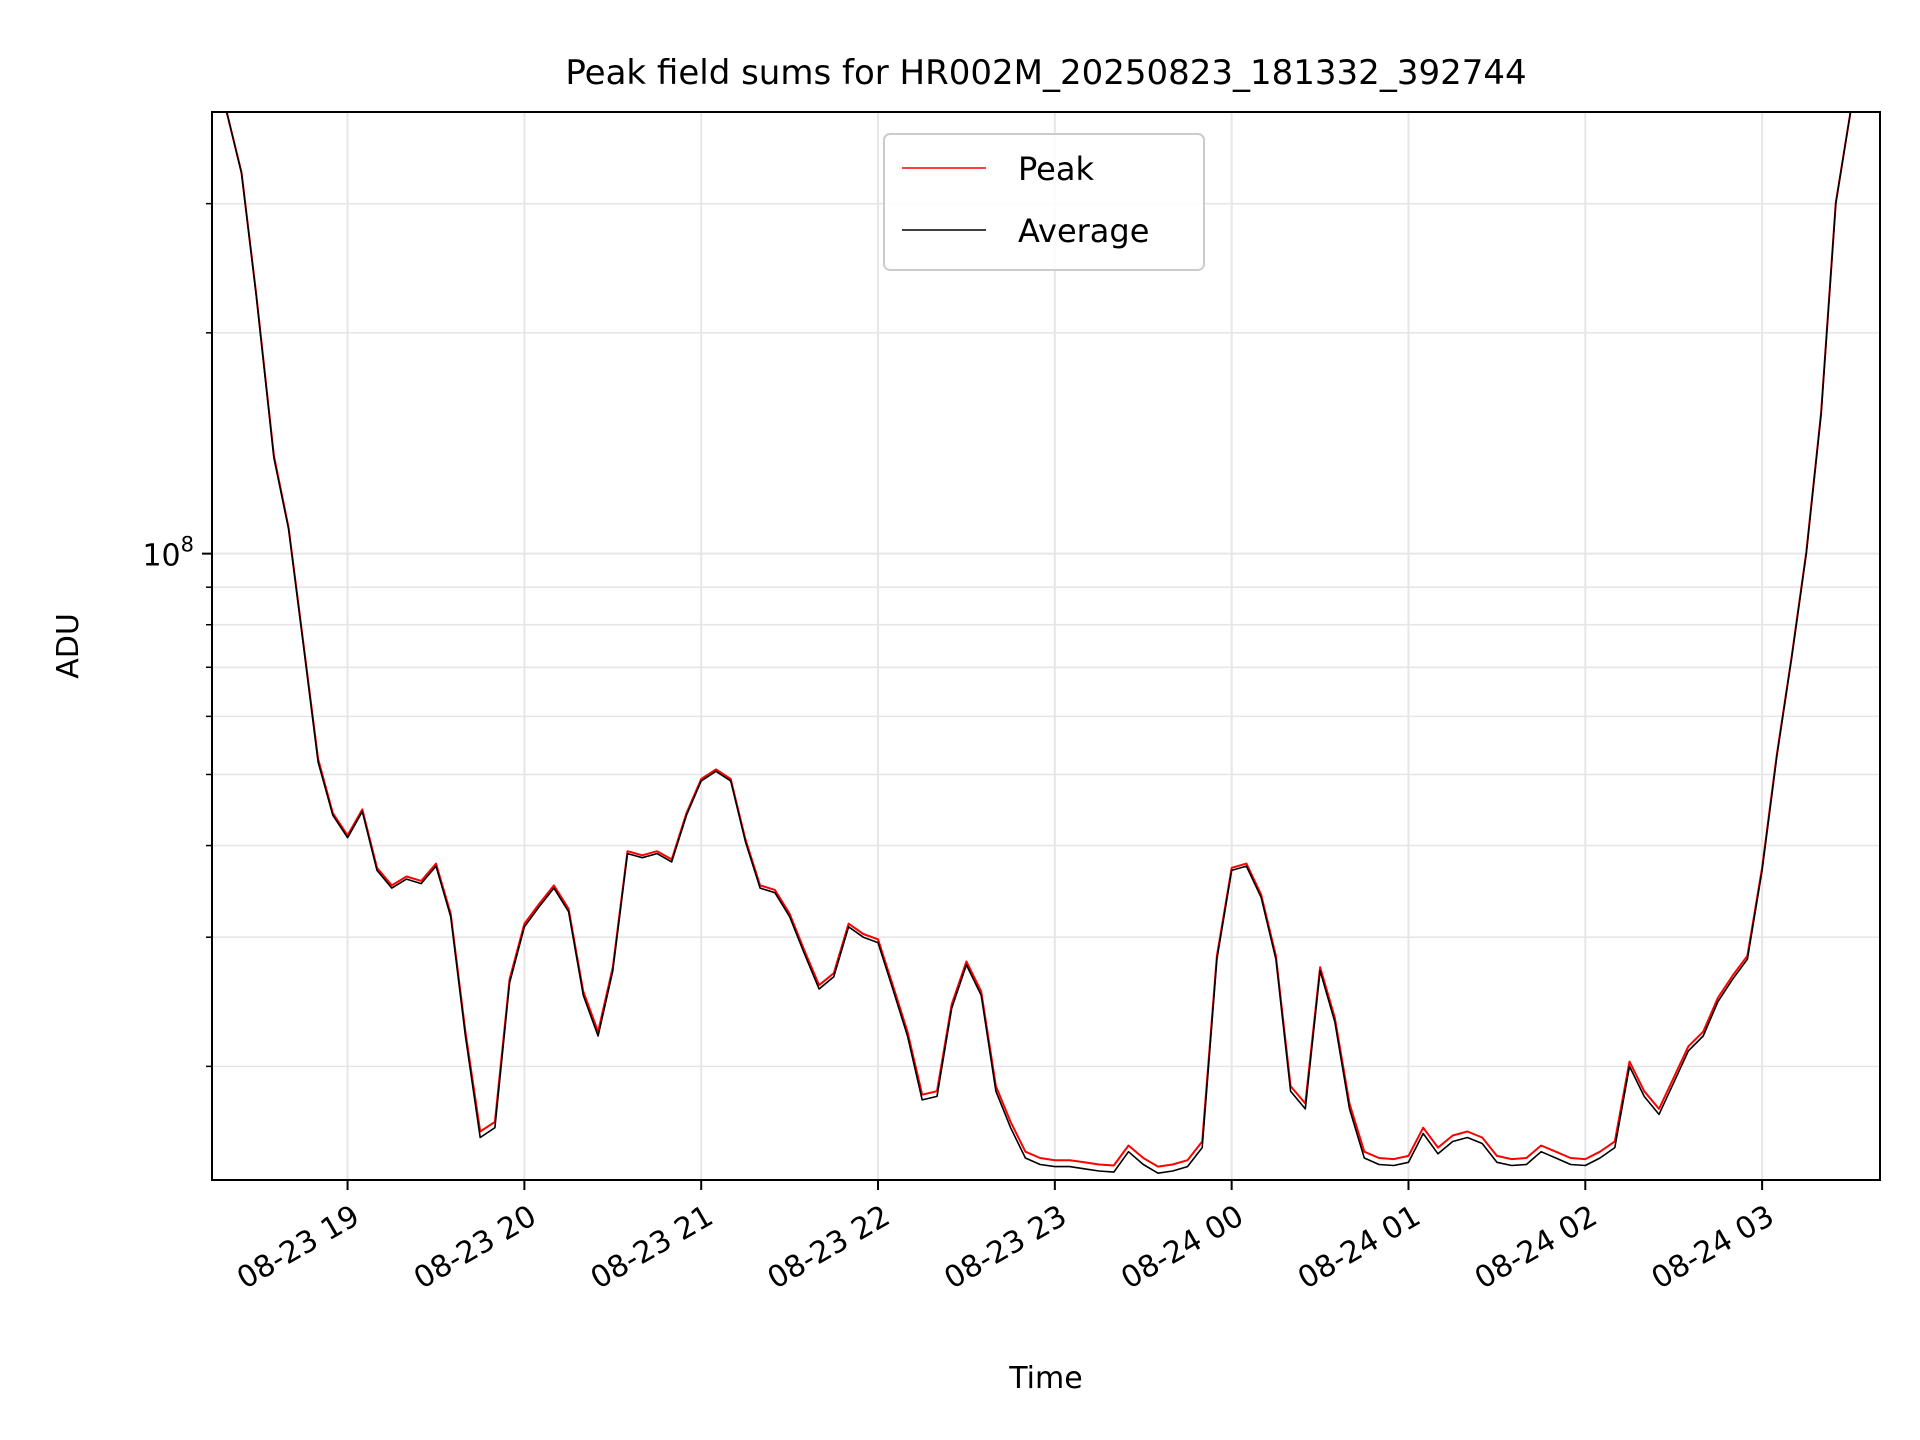 Image resolution: width=1920 pixels, height=1440 pixels. What do you see at coordinates (1045, 1378) in the screenshot?
I see `x-axis-label: Time` at bounding box center [1045, 1378].